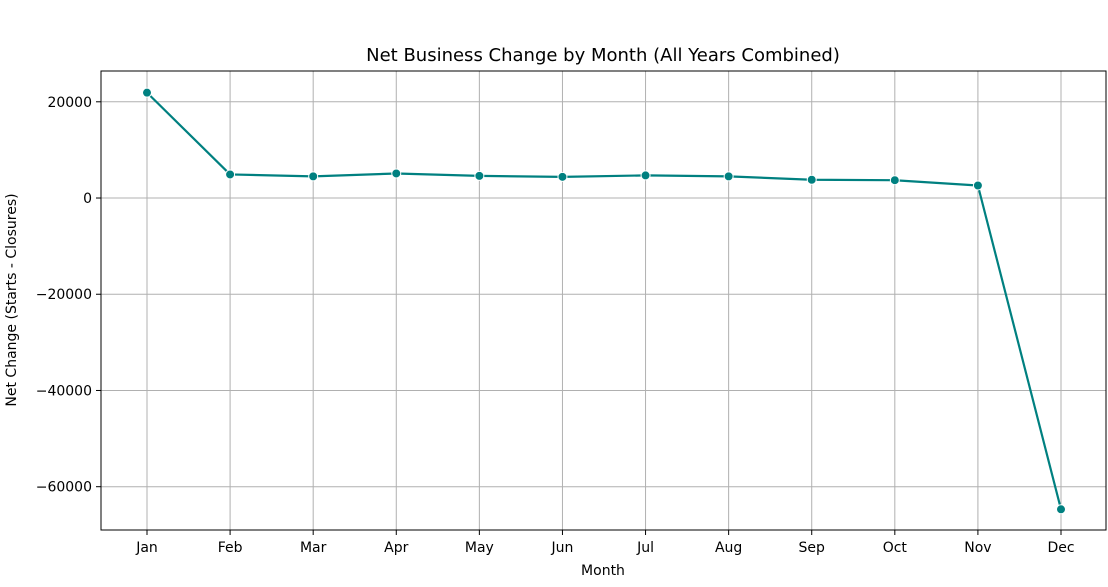 The height and width of the screenshot is (587, 1108). I want to click on y-tick-label: −60000, so click(64, 488).